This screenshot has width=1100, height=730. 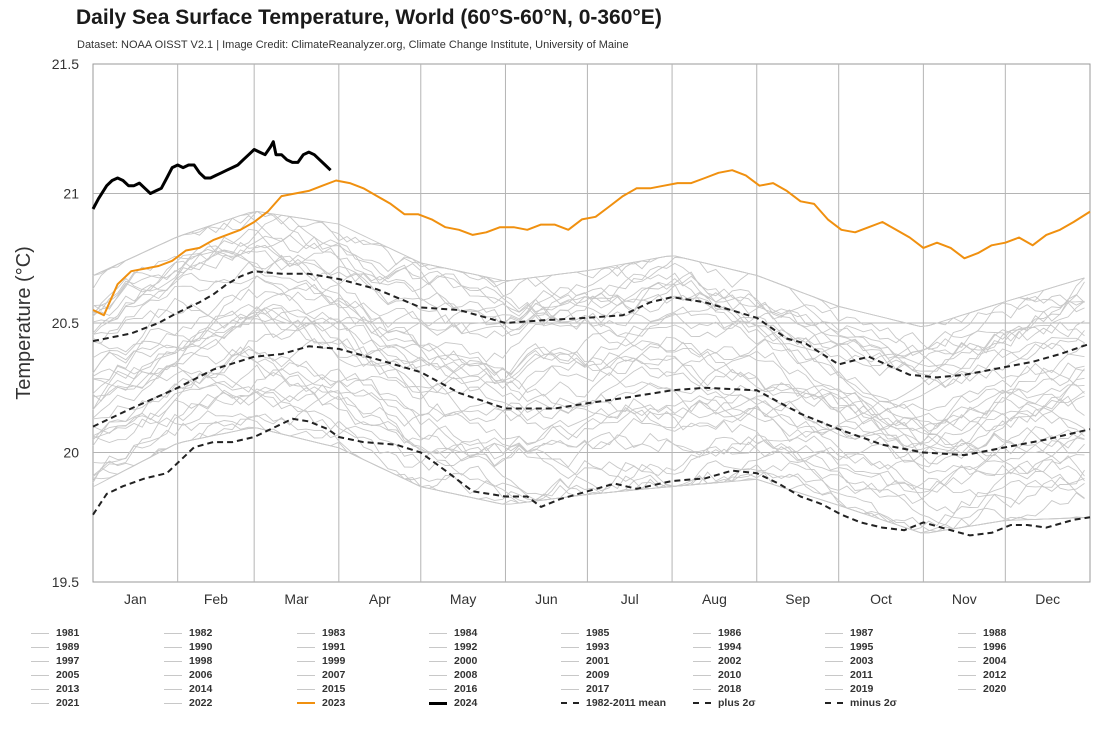 What do you see at coordinates (55, 634) in the screenshot?
I see `legend-item: 1981` at bounding box center [55, 634].